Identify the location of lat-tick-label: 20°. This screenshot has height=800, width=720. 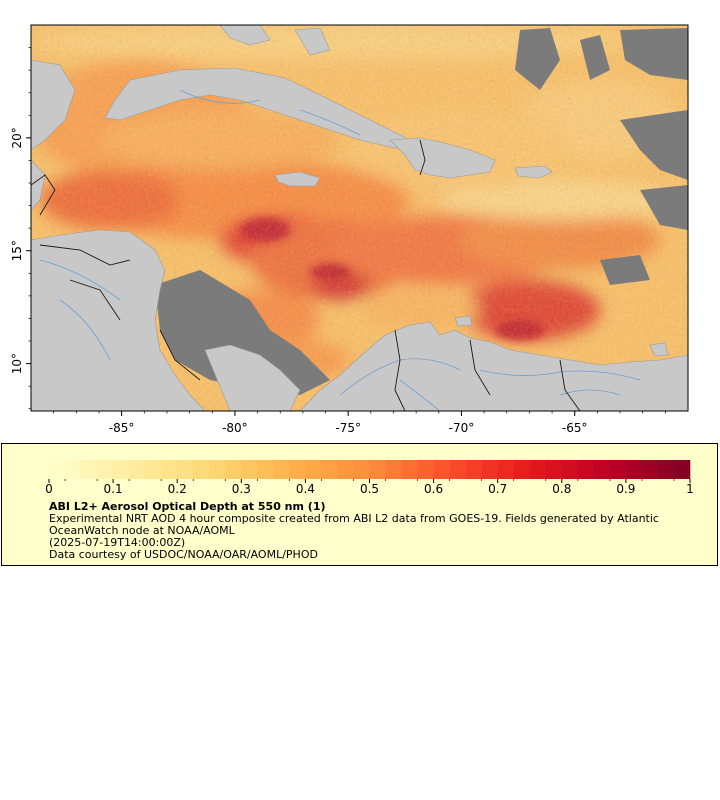
(17, 137).